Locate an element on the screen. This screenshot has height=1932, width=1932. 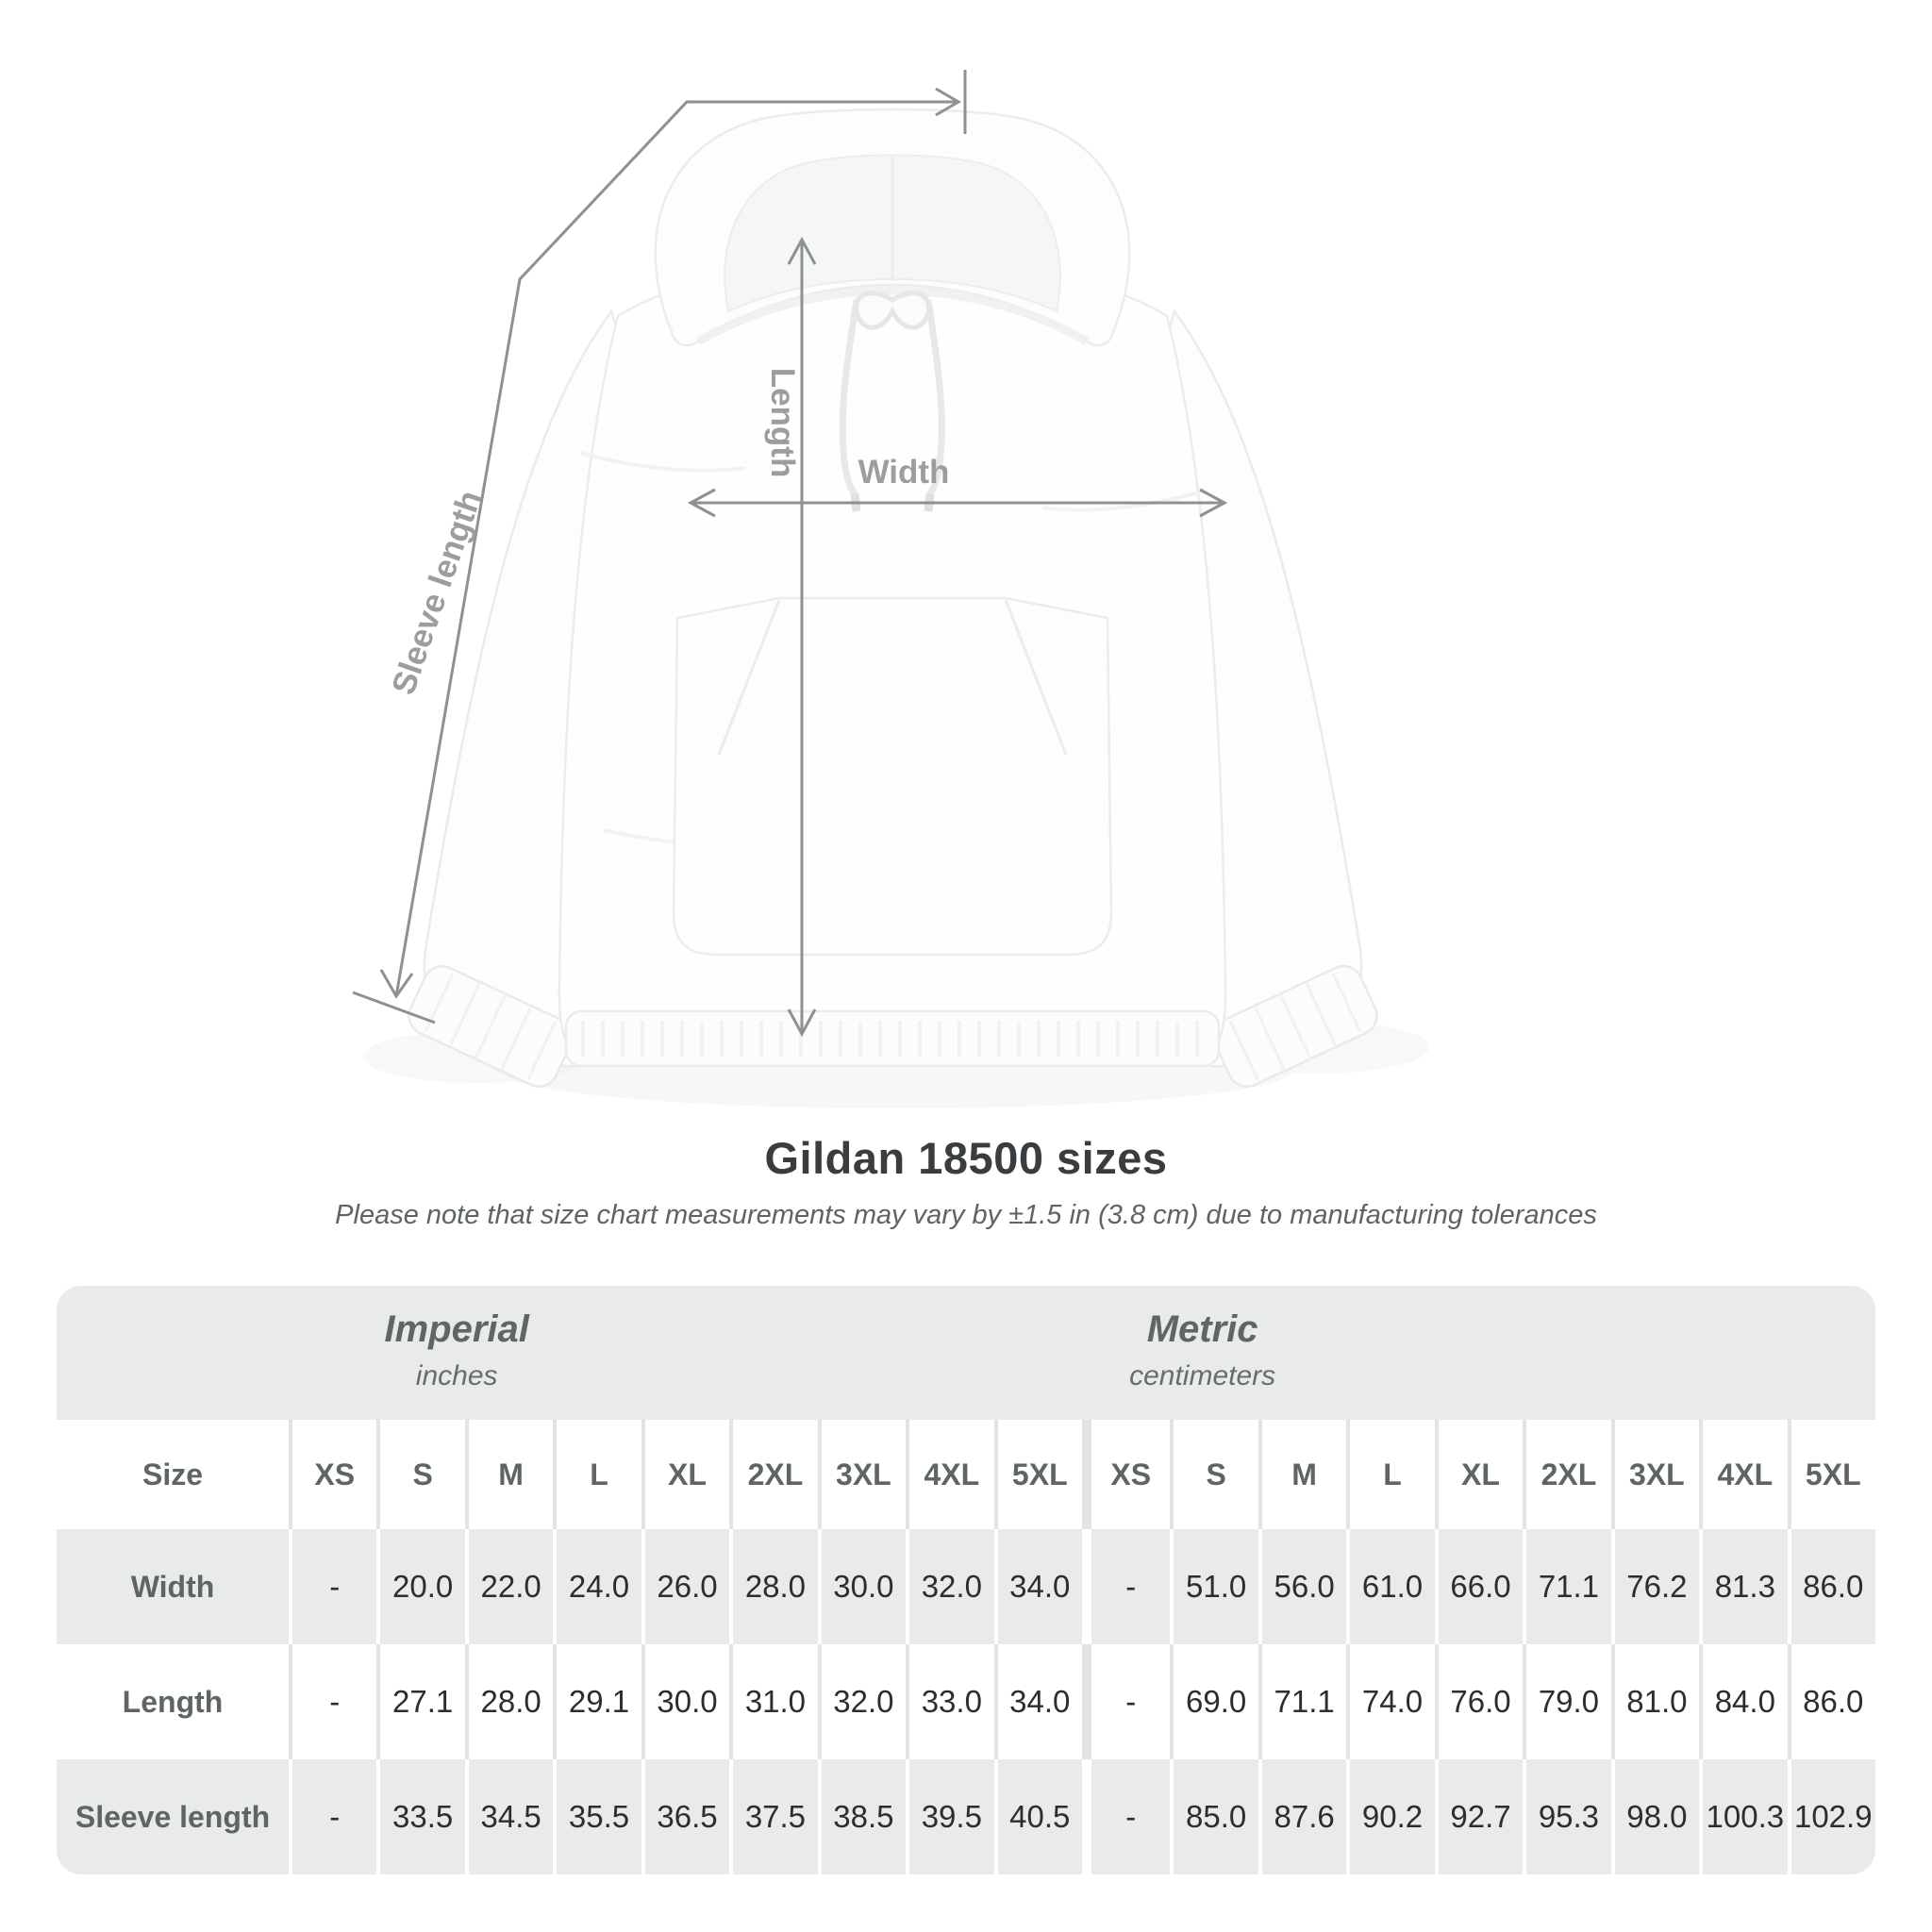
metric-unit: centimeters is located at coordinates (1202, 1375).